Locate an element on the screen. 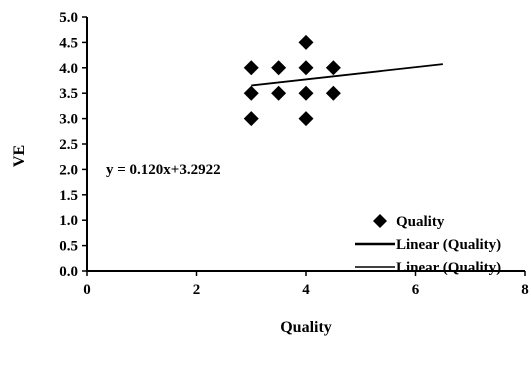 This screenshot has height=371, width=531. legend-label-quality: Quality is located at coordinates (420, 222).